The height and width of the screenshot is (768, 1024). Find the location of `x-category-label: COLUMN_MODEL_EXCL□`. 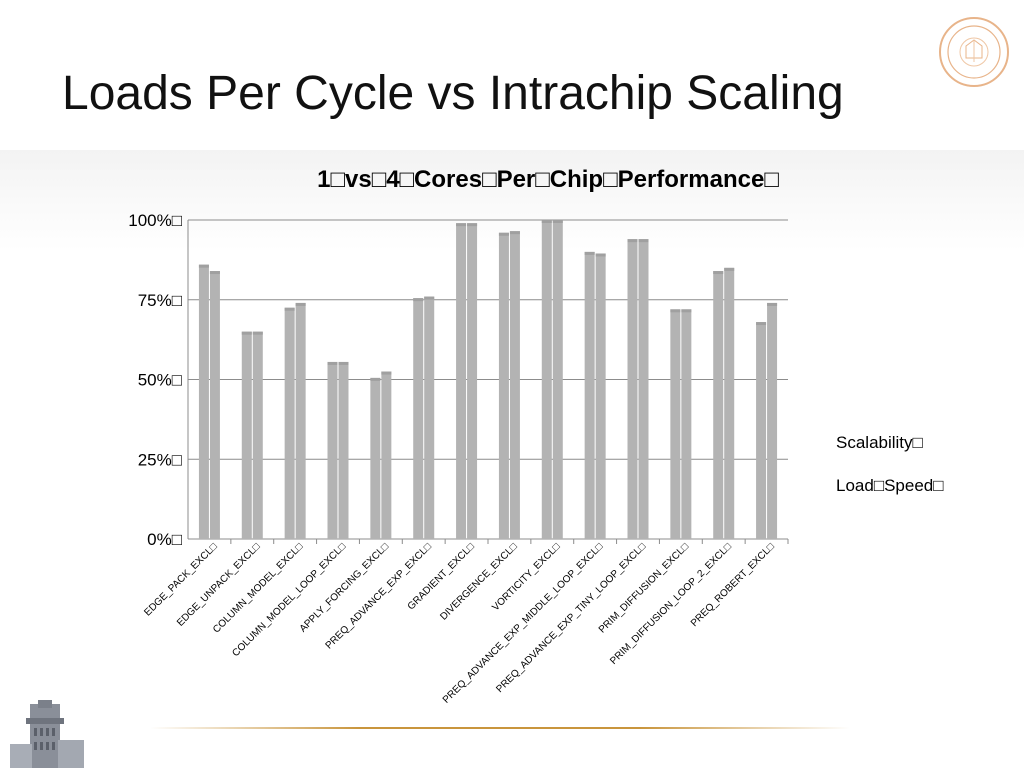

x-category-label: COLUMN_MODEL_EXCL□ is located at coordinates (258, 588).